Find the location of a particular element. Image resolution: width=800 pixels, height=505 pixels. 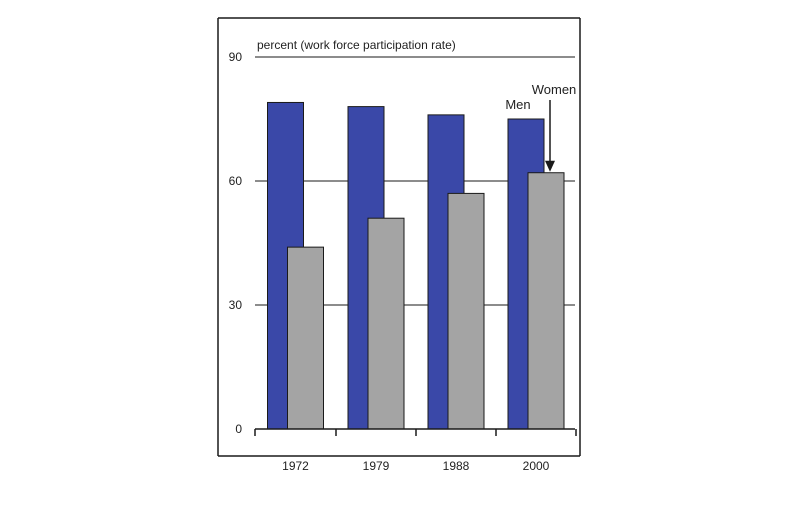

men-annotation-label: Men is located at coordinates (517, 104).